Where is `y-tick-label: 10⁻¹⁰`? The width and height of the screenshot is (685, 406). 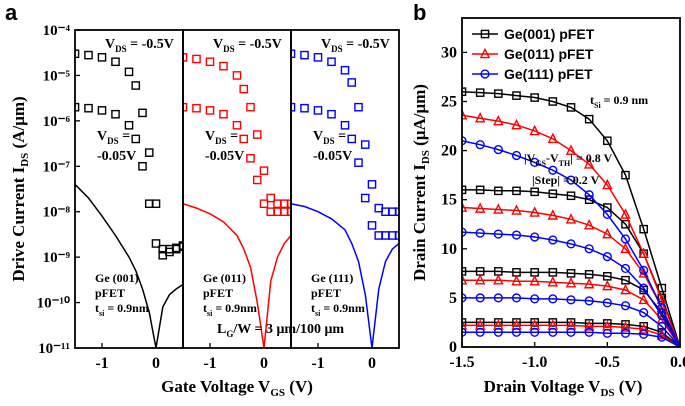
y-tick-label: 10⁻¹⁰ is located at coordinates (53, 304).